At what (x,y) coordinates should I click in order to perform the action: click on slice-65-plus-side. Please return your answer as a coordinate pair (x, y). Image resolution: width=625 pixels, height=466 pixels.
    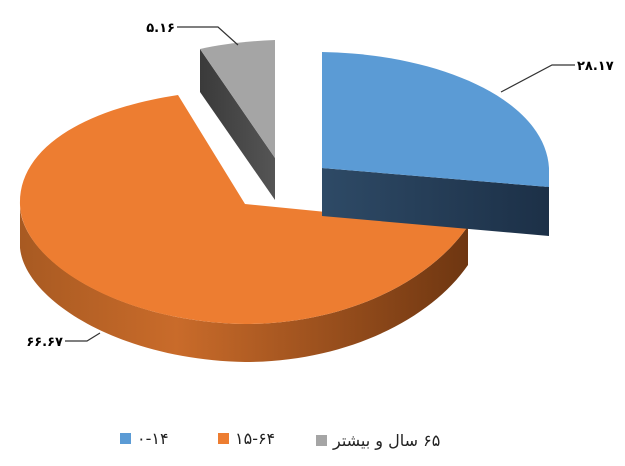
    Looking at the image, I should click on (237, 124).